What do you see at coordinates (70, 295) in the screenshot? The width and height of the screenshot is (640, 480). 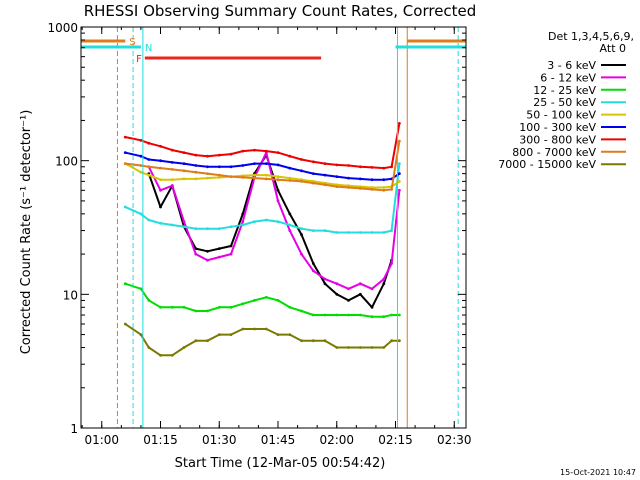 I see `y-tick-label-1: 10` at bounding box center [70, 295].